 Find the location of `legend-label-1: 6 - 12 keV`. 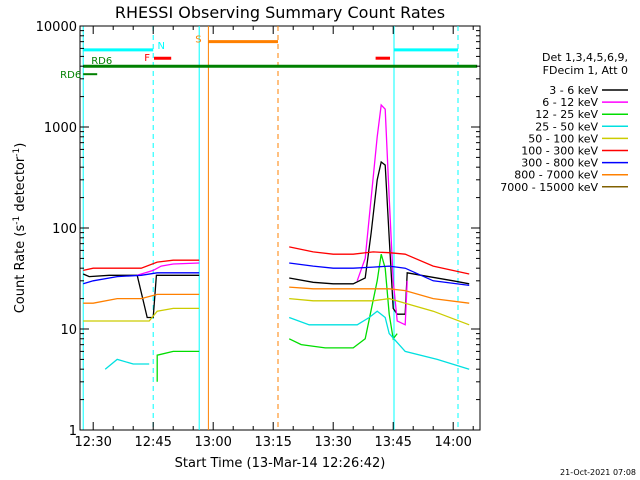

legend-label-1: 6 - 12 keV is located at coordinates (570, 102).